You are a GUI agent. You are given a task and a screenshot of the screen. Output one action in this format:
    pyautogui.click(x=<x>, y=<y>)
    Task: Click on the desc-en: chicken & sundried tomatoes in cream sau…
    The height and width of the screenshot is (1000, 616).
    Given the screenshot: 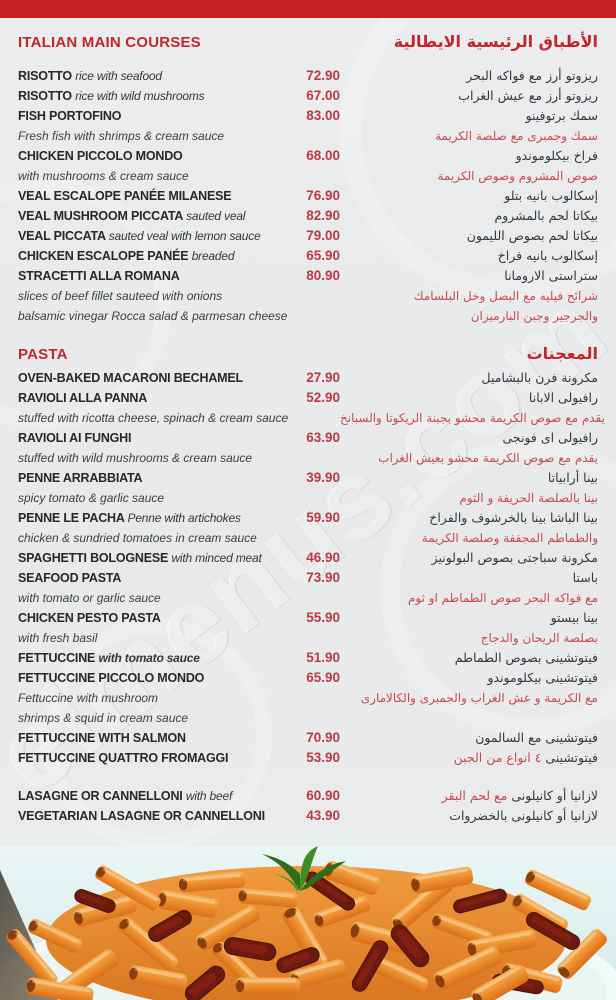 What is the action you would take?
    pyautogui.click(x=137, y=538)
    